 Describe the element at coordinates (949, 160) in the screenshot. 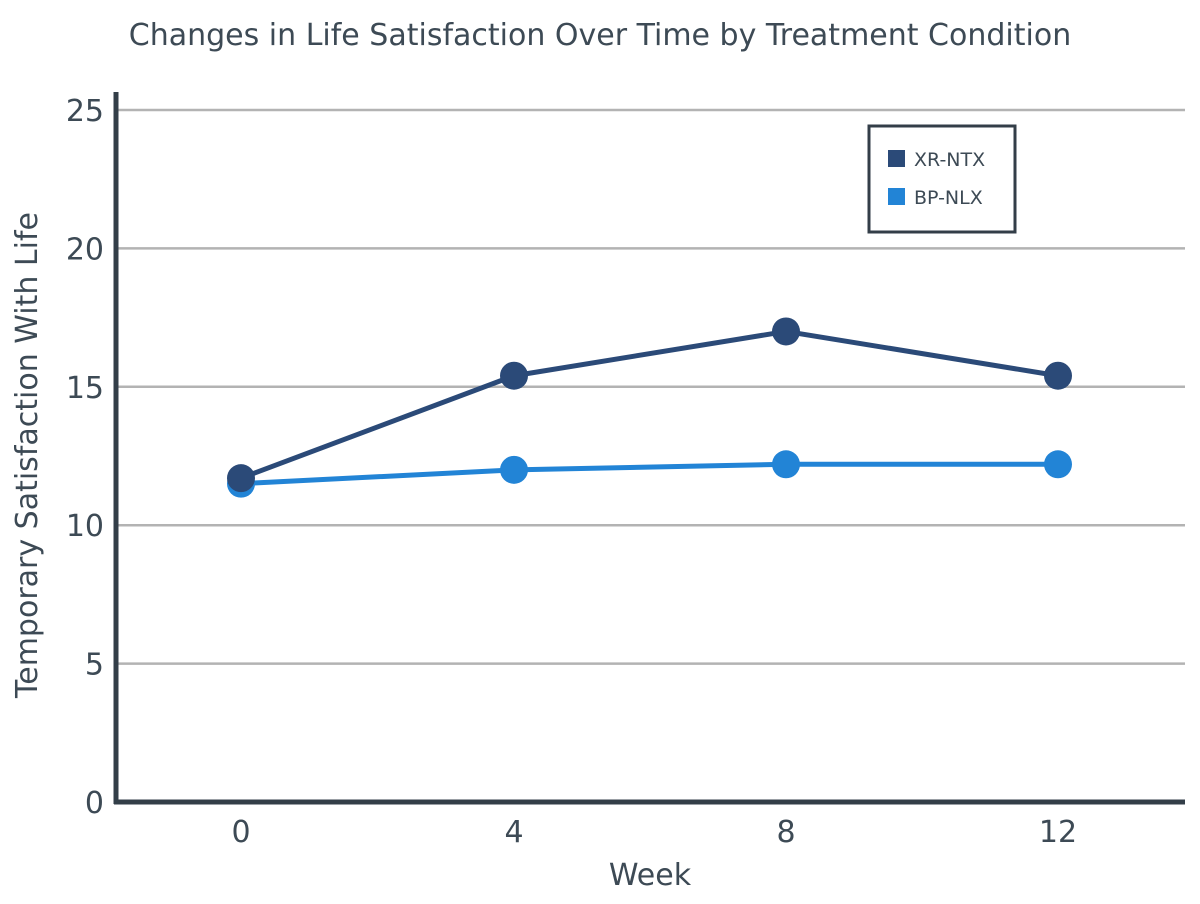

I see `legend-label-xr-ntx: XR-NTX` at that location.